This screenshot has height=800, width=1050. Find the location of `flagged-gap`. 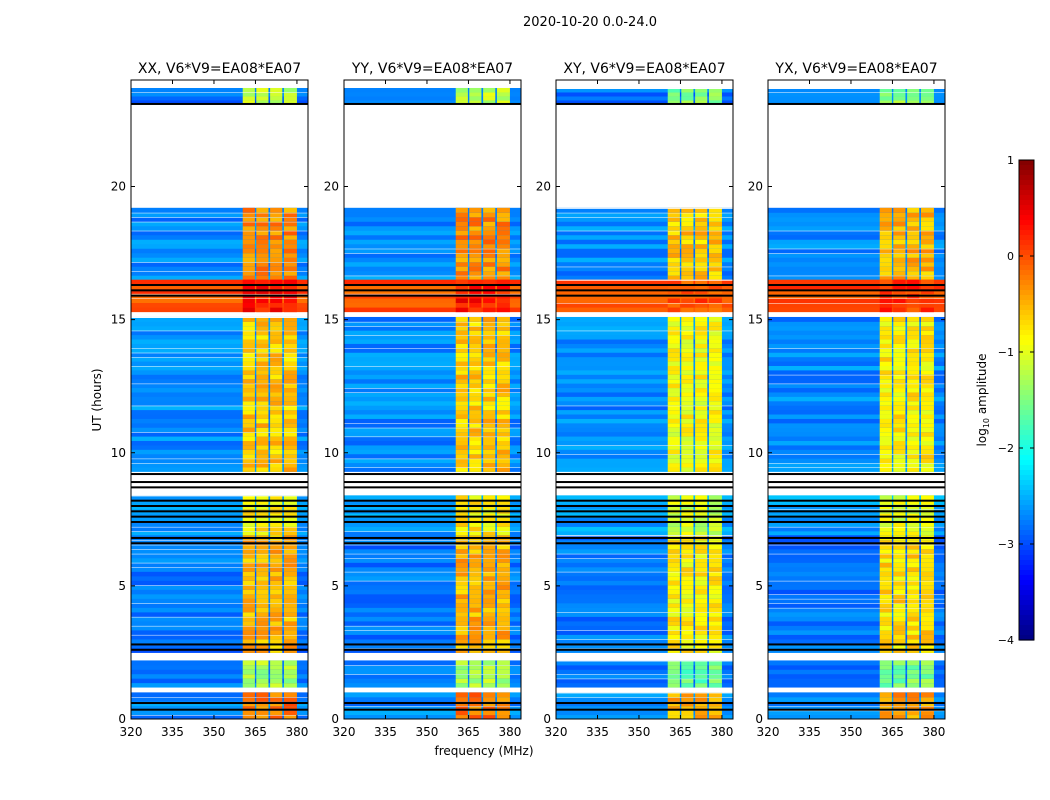

flagged-gap is located at coordinates (432, 467).